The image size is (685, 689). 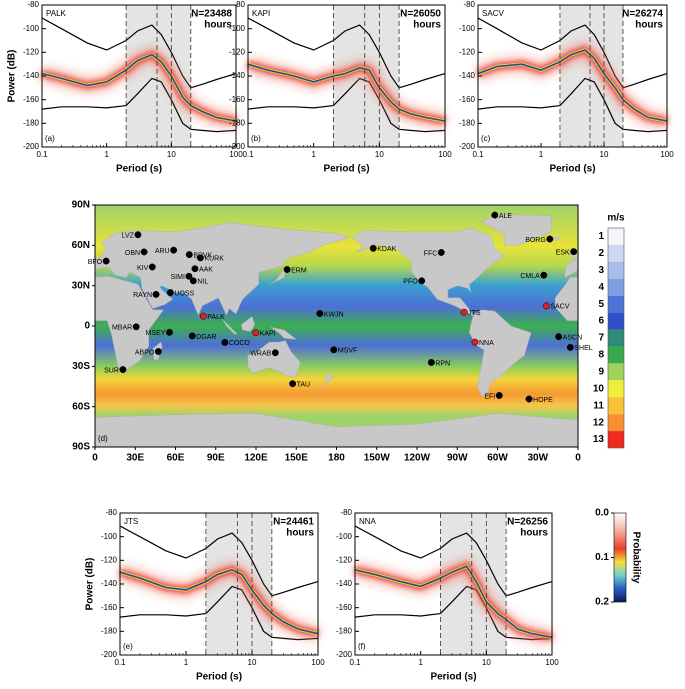 I want to click on station-label: MSEY, so click(x=156, y=333).